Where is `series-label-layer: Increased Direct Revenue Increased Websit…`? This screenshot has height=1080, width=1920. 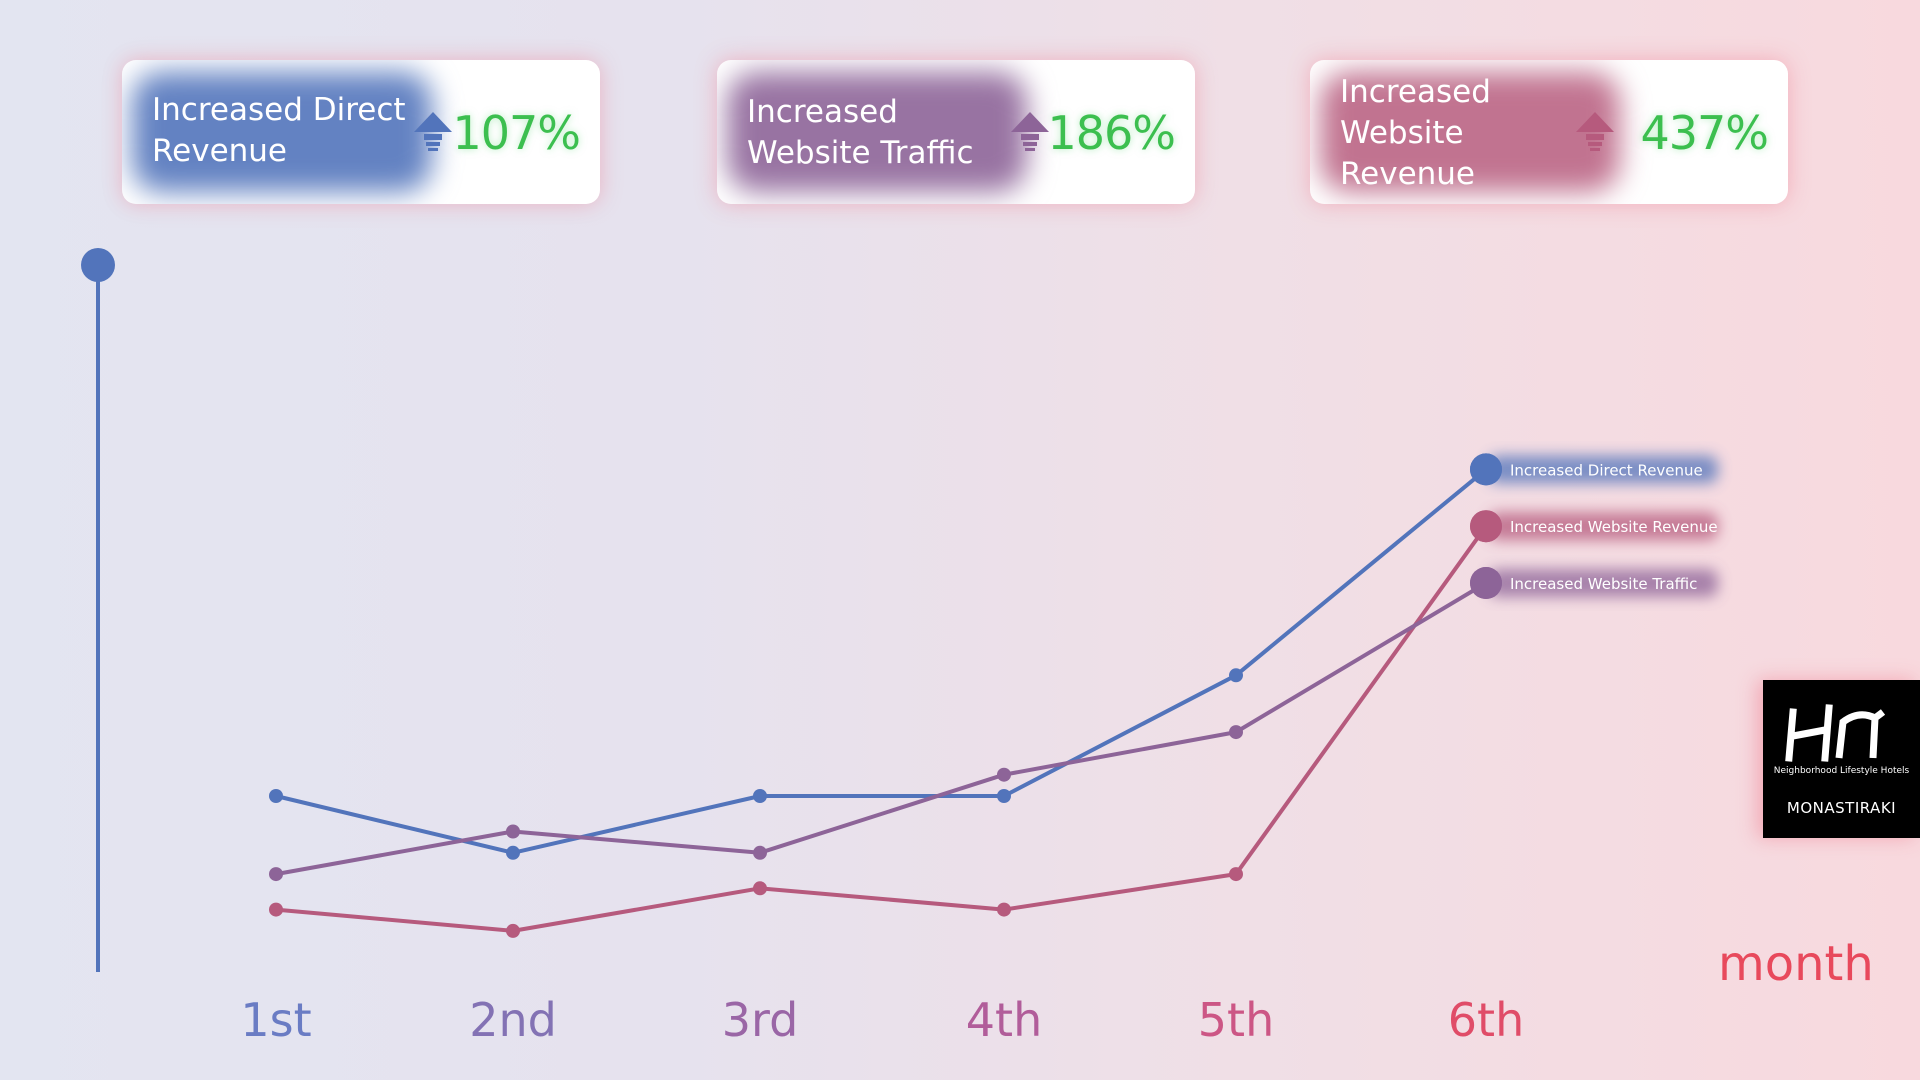 series-label-layer: Increased Direct Revenue Increased Websit… is located at coordinates (1594, 526).